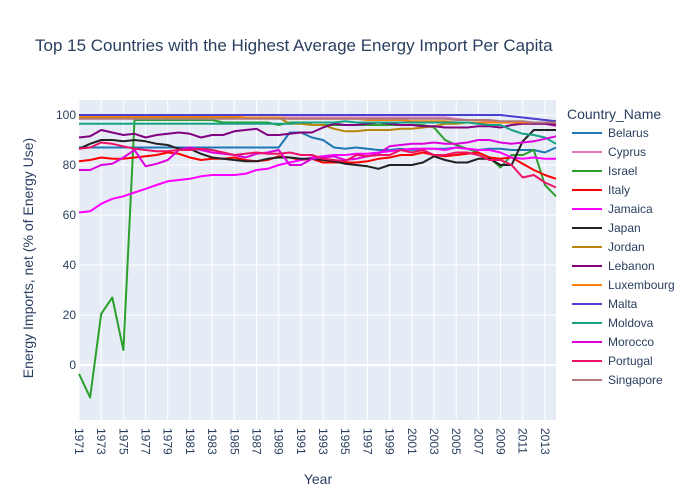  Describe the element at coordinates (605, 304) in the screenshot. I see `legend-item-malta: Malta` at that location.